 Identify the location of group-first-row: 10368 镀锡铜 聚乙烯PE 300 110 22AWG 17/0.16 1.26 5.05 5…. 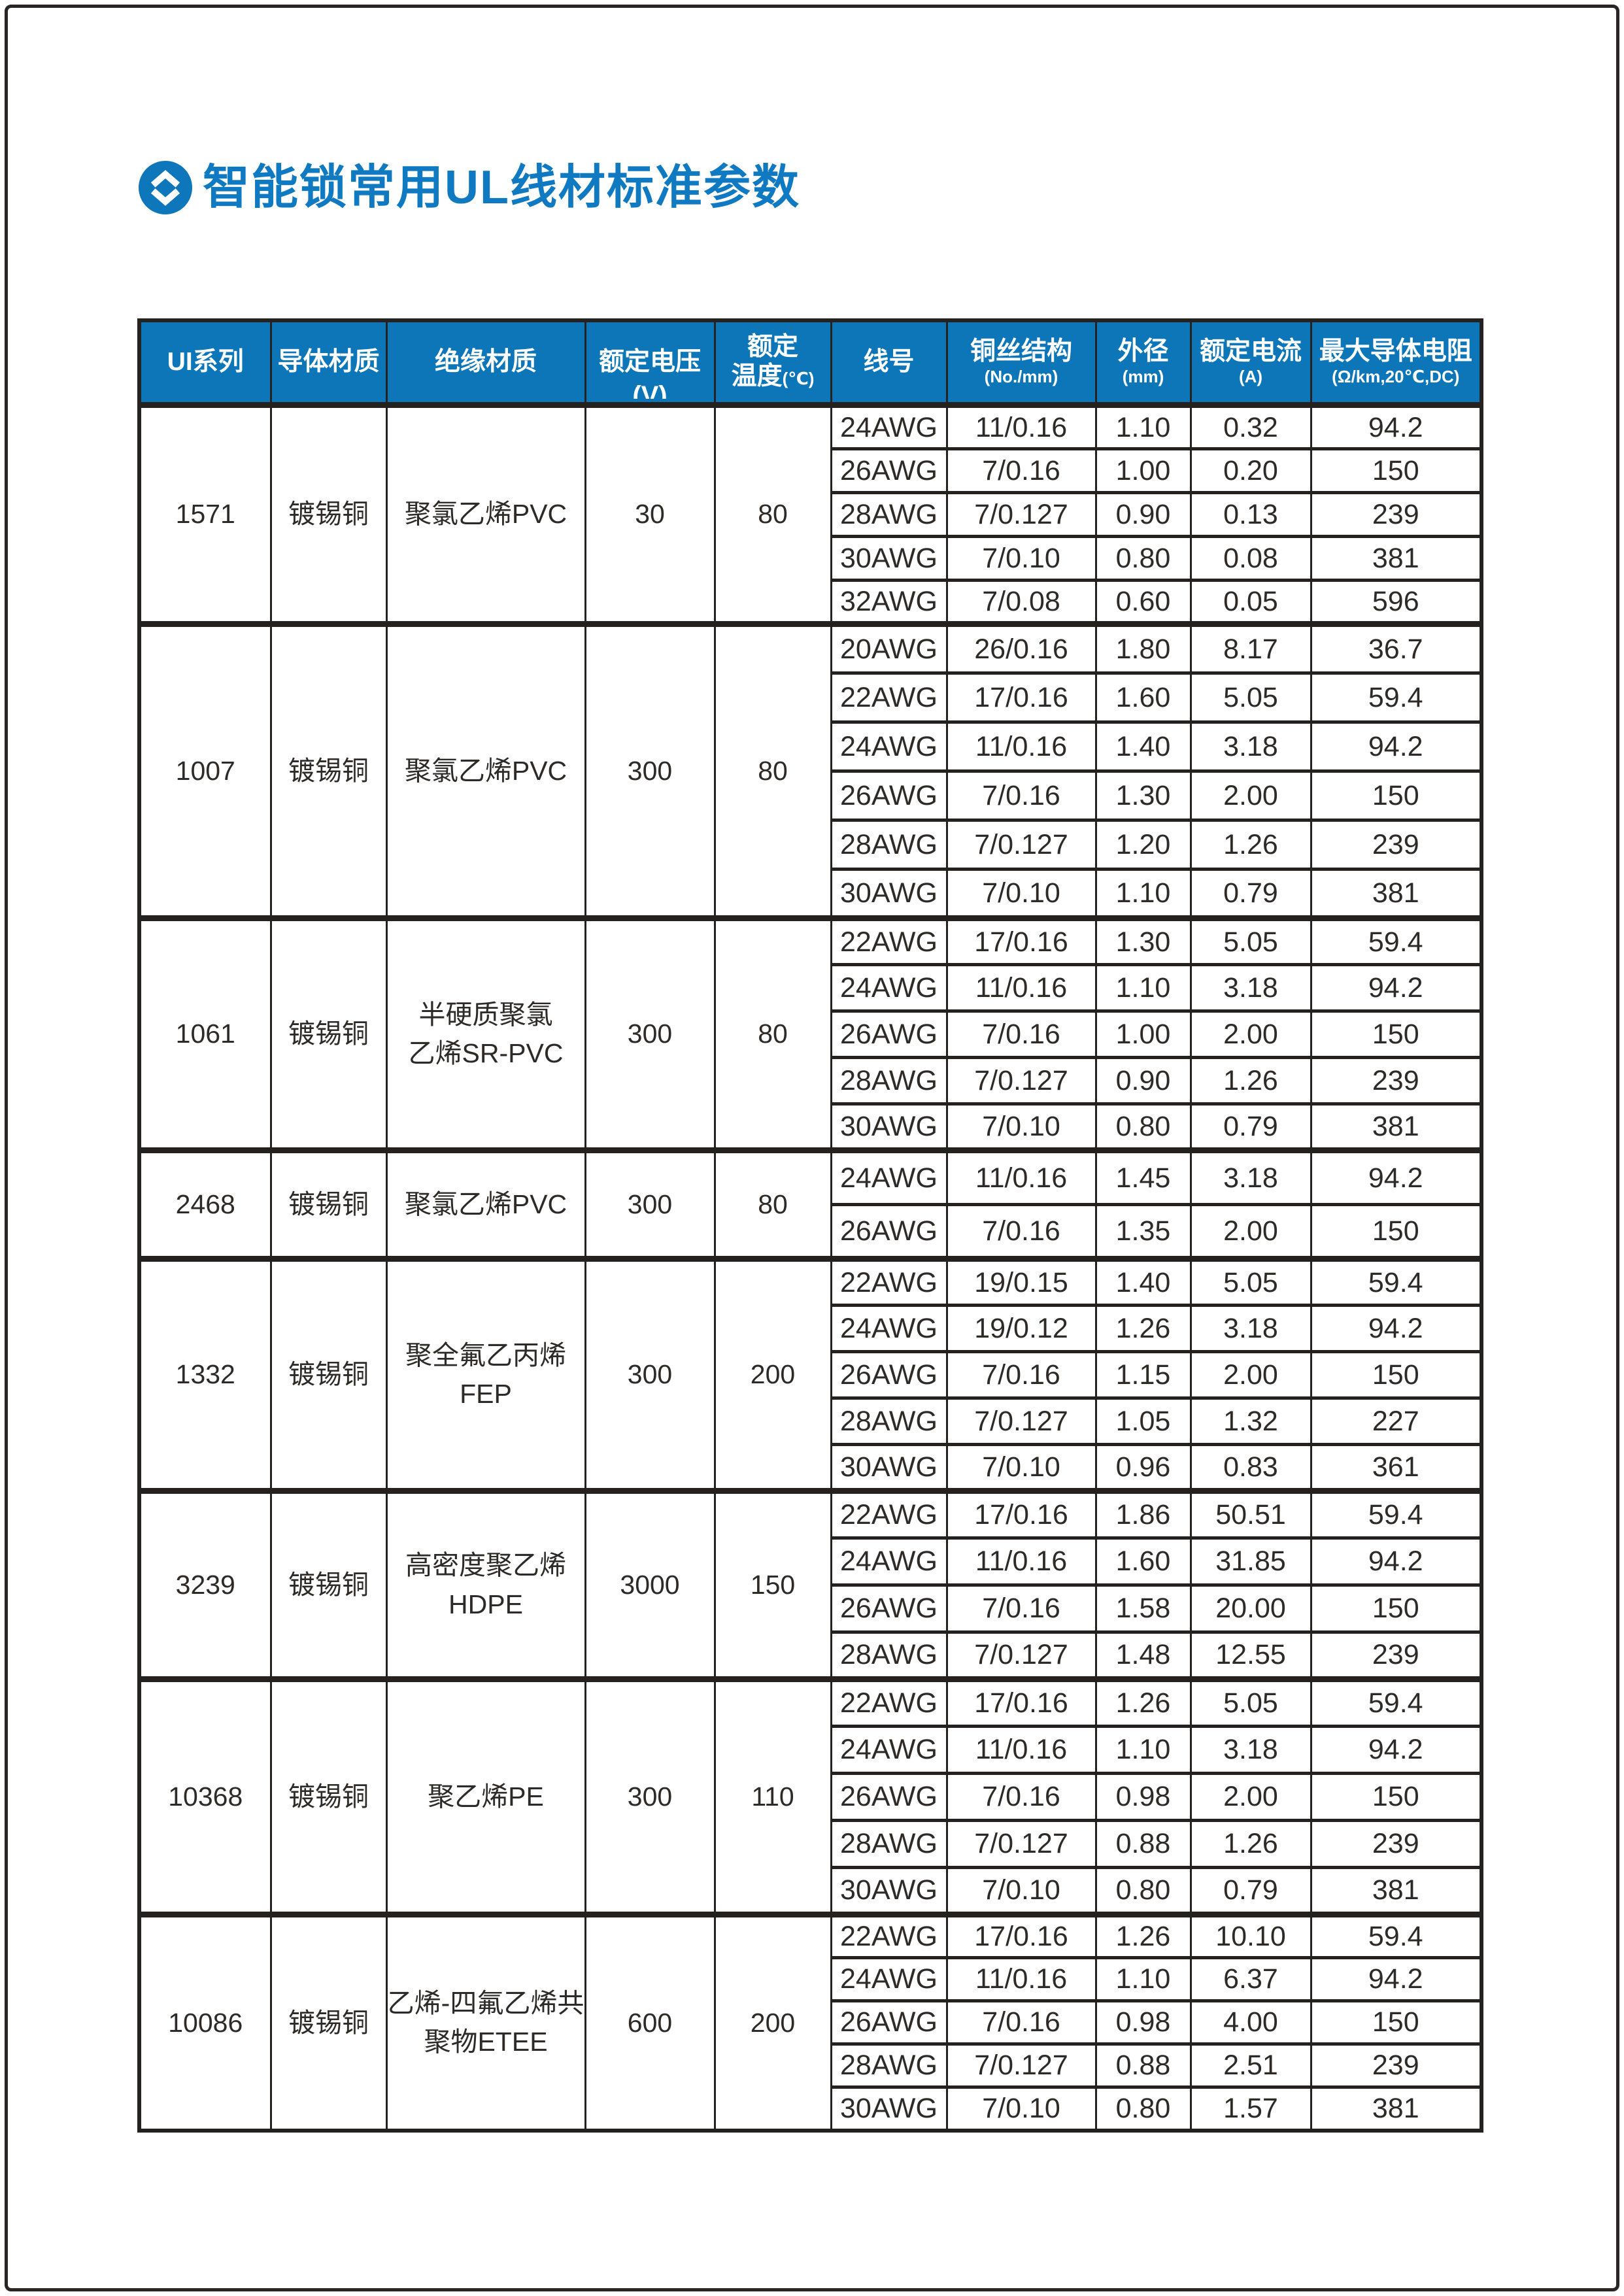
(810, 1795).